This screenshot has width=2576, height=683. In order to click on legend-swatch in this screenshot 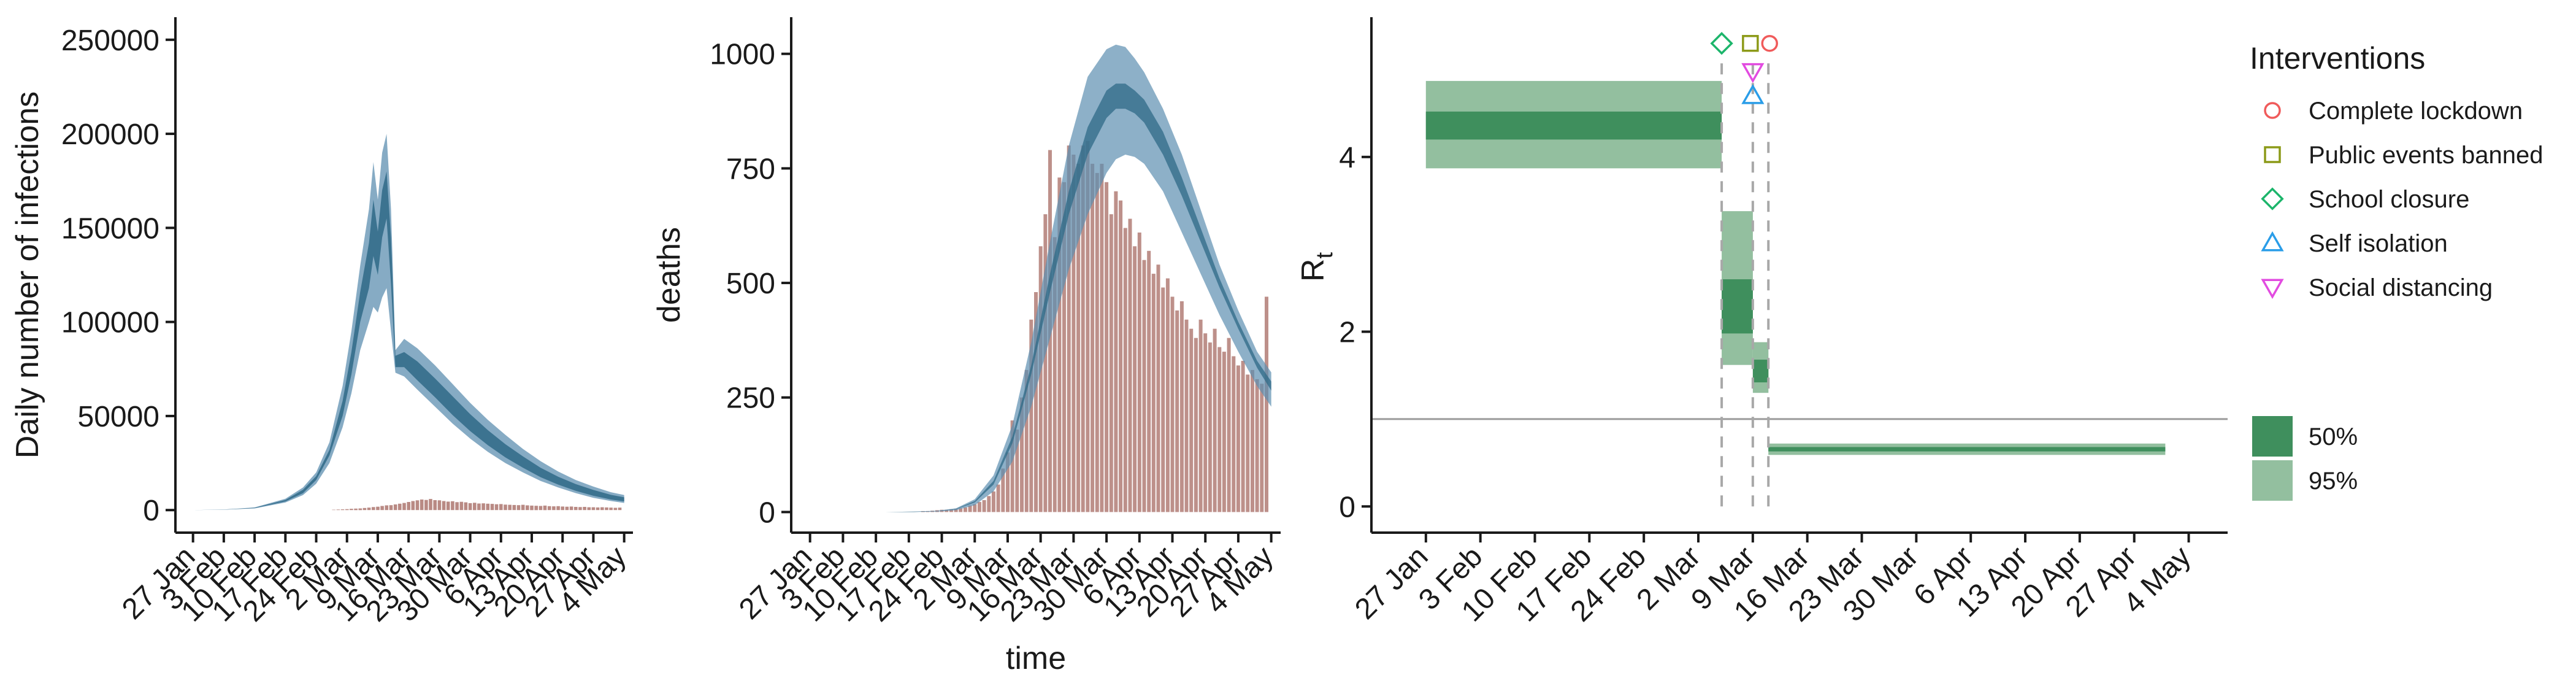, I will do `click(2272, 437)`.